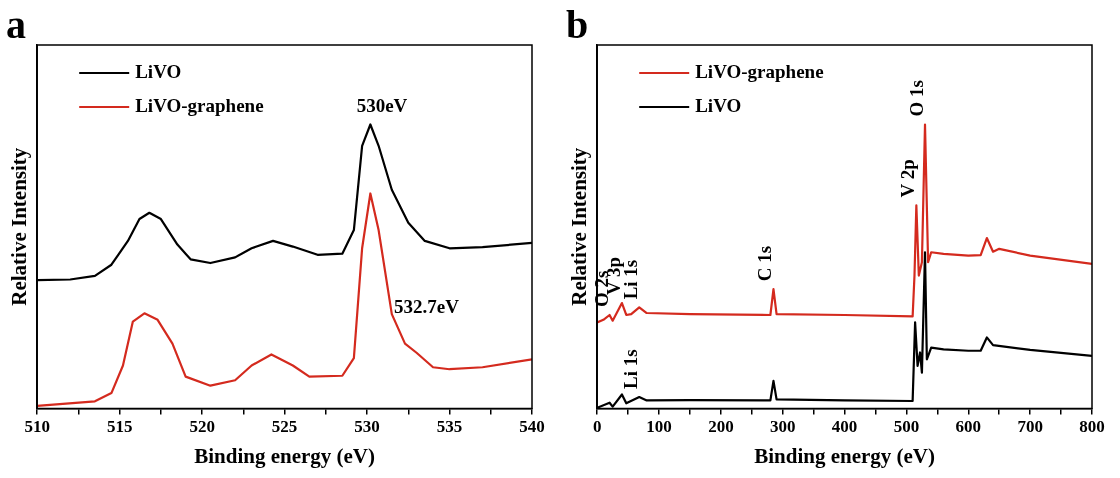 The image size is (1120, 478). I want to click on x-tick-label: 0, so click(597, 426).